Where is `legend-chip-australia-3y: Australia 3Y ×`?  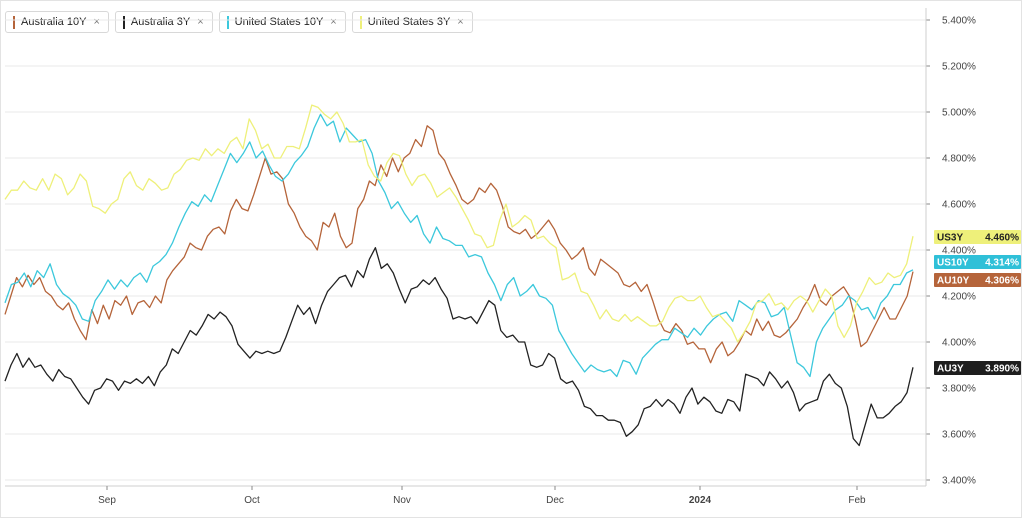
legend-chip-australia-3y: Australia 3Y × is located at coordinates (163, 22).